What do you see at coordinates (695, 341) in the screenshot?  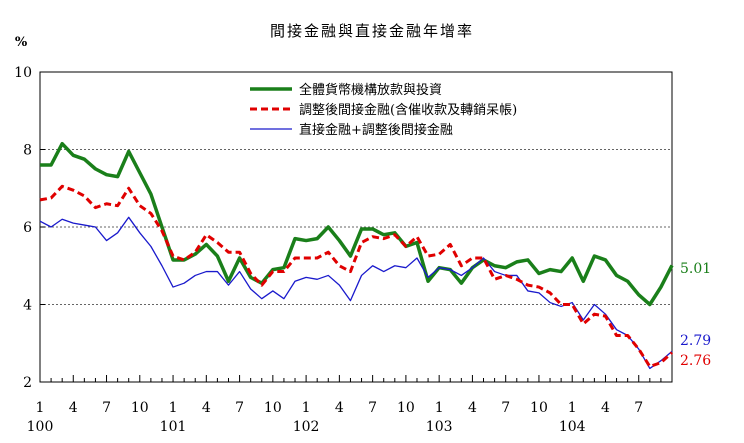 I see `end-value-label-3: 2.79` at bounding box center [695, 341].